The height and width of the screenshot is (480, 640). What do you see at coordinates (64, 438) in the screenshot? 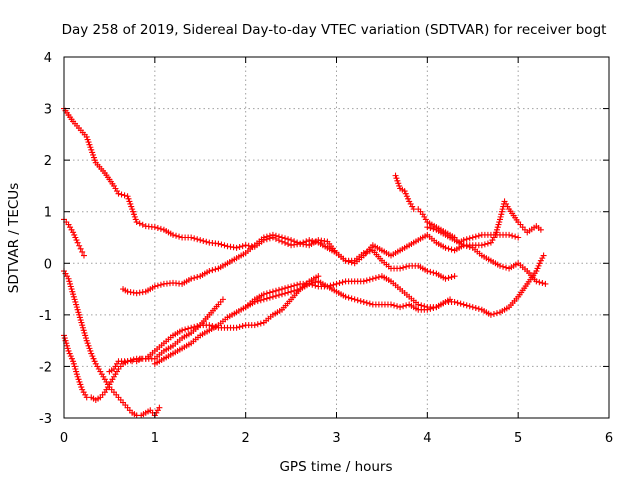
I see `x-tick-label: 0` at bounding box center [64, 438].